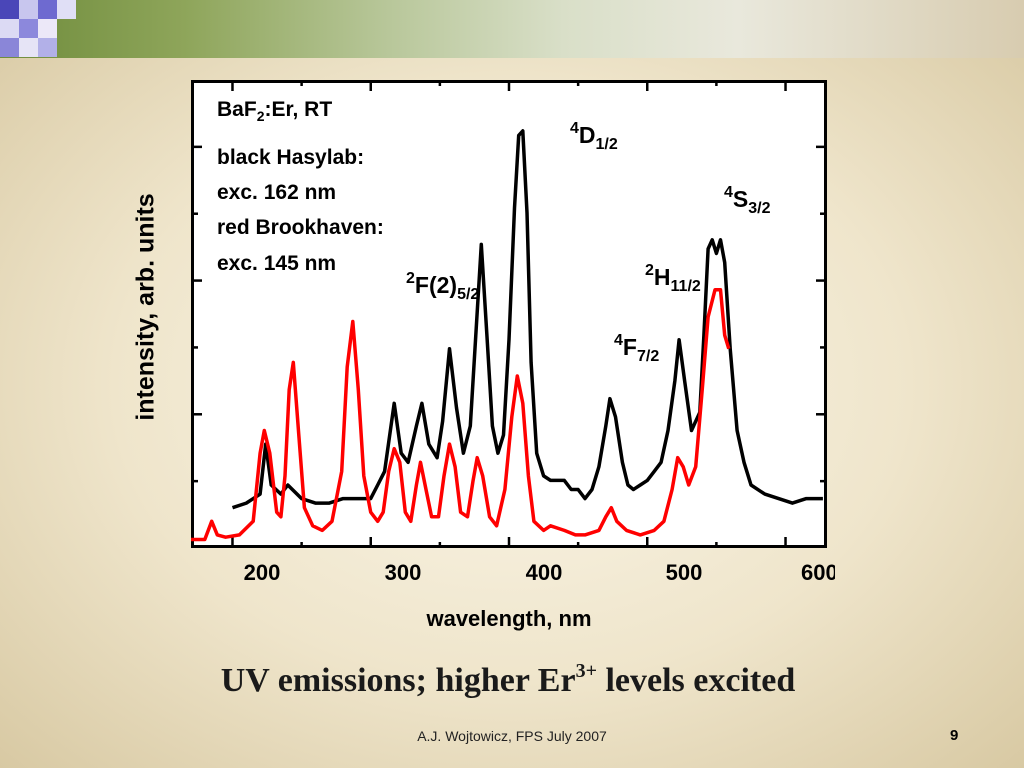 Image resolution: width=1024 pixels, height=768 pixels. I want to click on annotation-2h-11-2: 2H11/2, so click(673, 278).